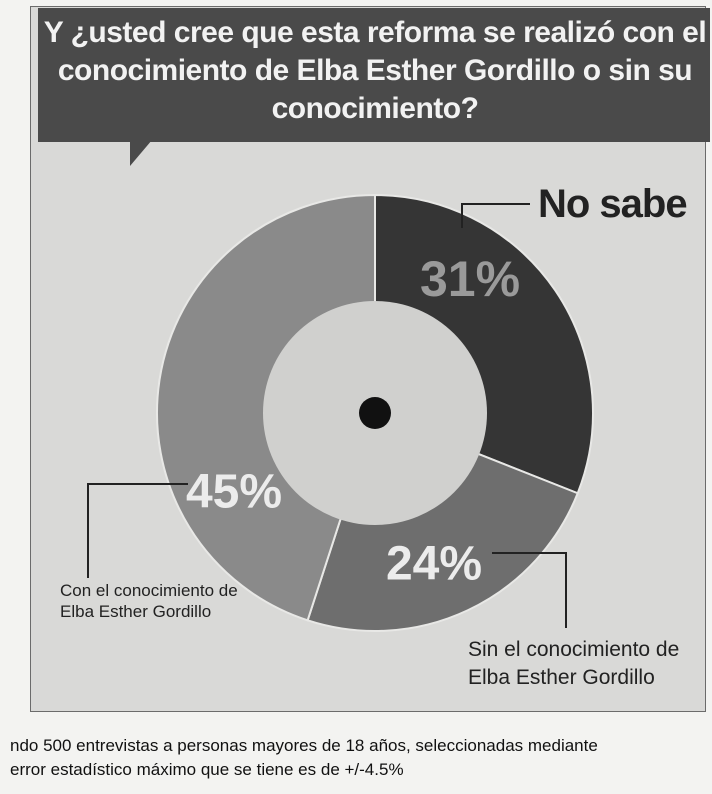  I want to click on leader-line-sin, so click(529, 590).